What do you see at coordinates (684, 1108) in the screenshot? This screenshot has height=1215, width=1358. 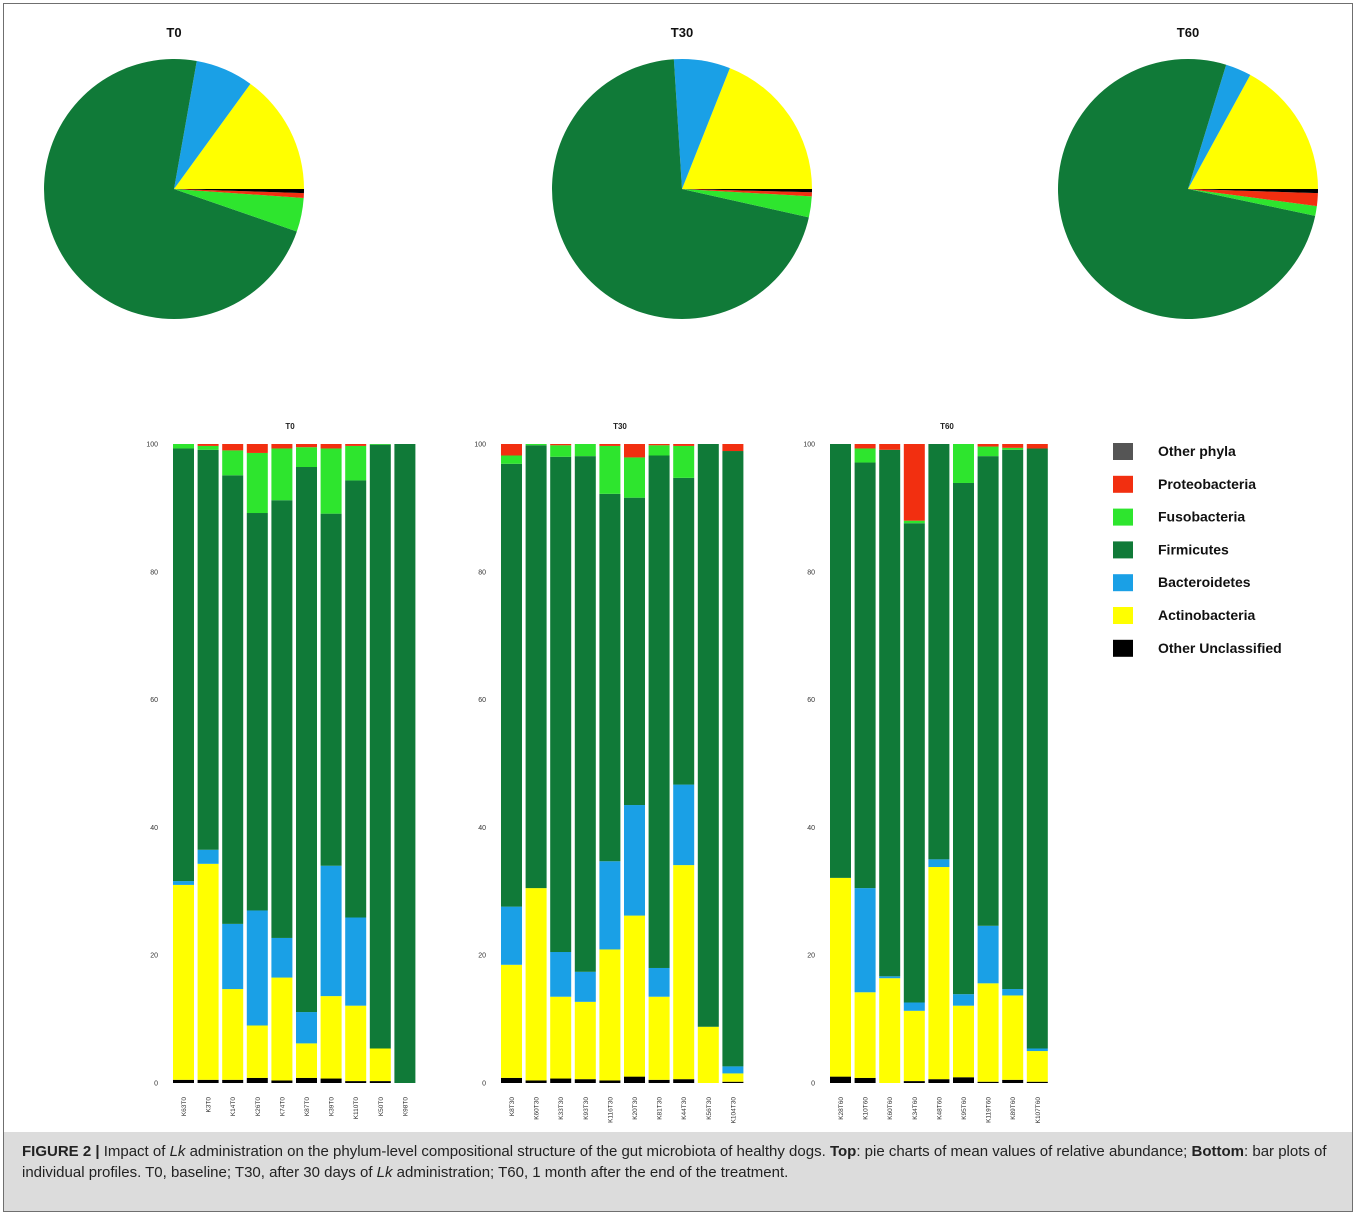 I see `x-tick-label: K44T30` at bounding box center [684, 1108].